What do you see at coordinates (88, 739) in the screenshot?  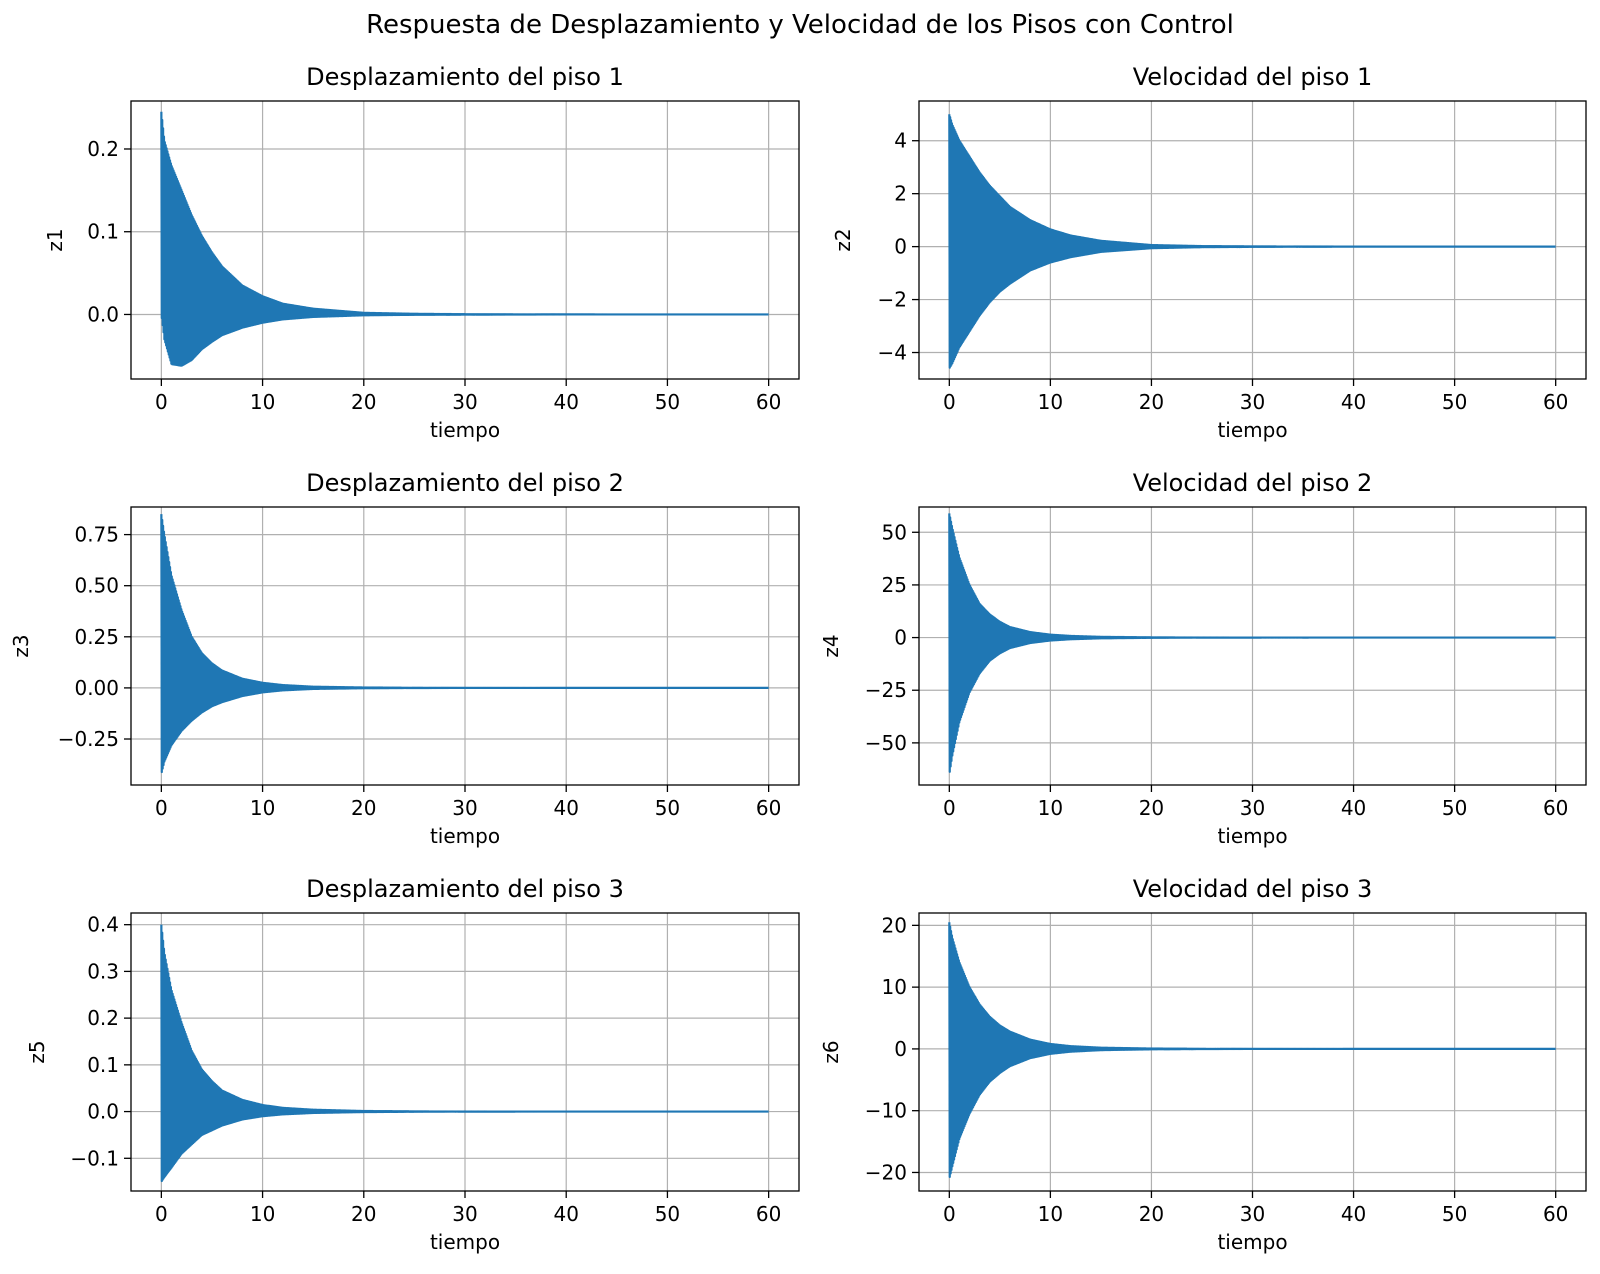 I see `y-tick-label: −0.25` at bounding box center [88, 739].